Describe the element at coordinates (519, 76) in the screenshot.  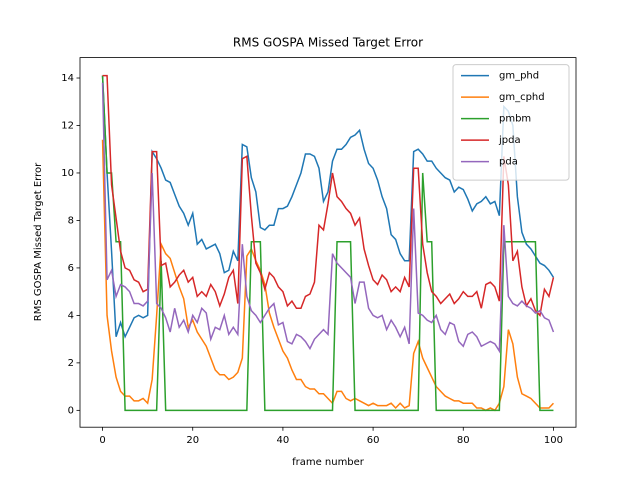
I see `legend-label: gm_phd` at that location.